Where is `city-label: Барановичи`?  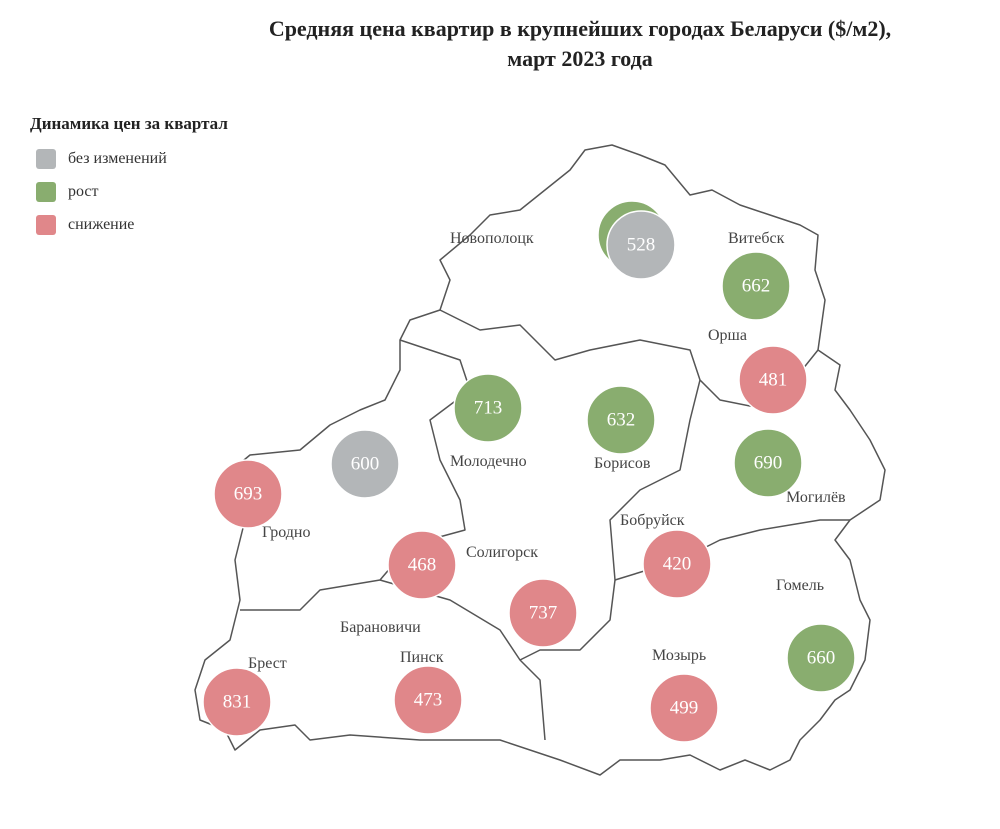
city-label: Барановичи is located at coordinates (380, 627).